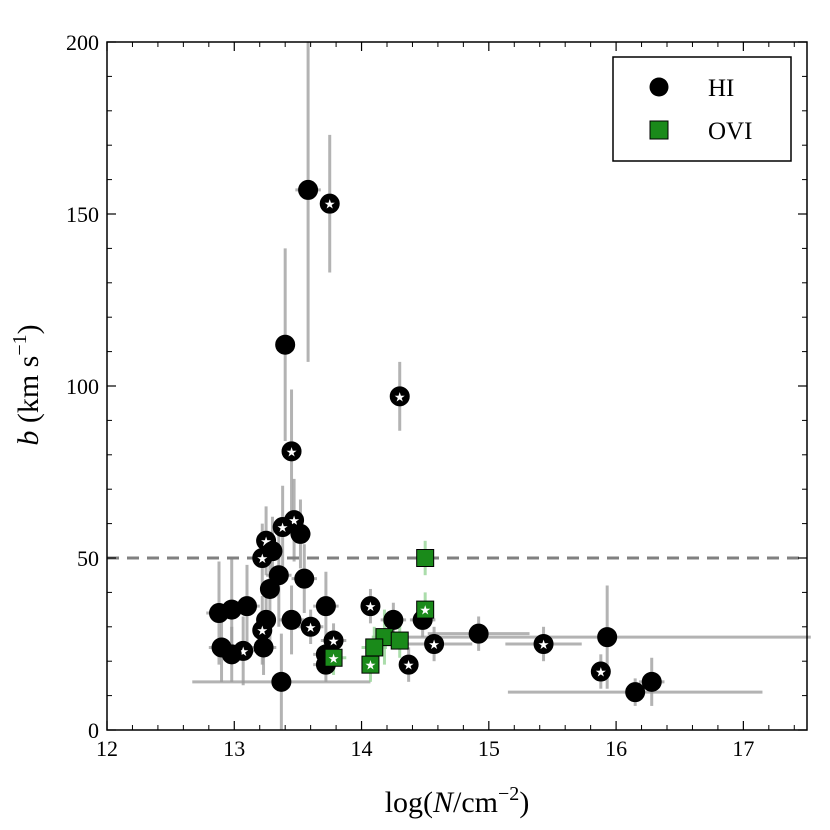 This screenshot has width=830, height=830. I want to click on x-tick-label: 15, so click(489, 748).